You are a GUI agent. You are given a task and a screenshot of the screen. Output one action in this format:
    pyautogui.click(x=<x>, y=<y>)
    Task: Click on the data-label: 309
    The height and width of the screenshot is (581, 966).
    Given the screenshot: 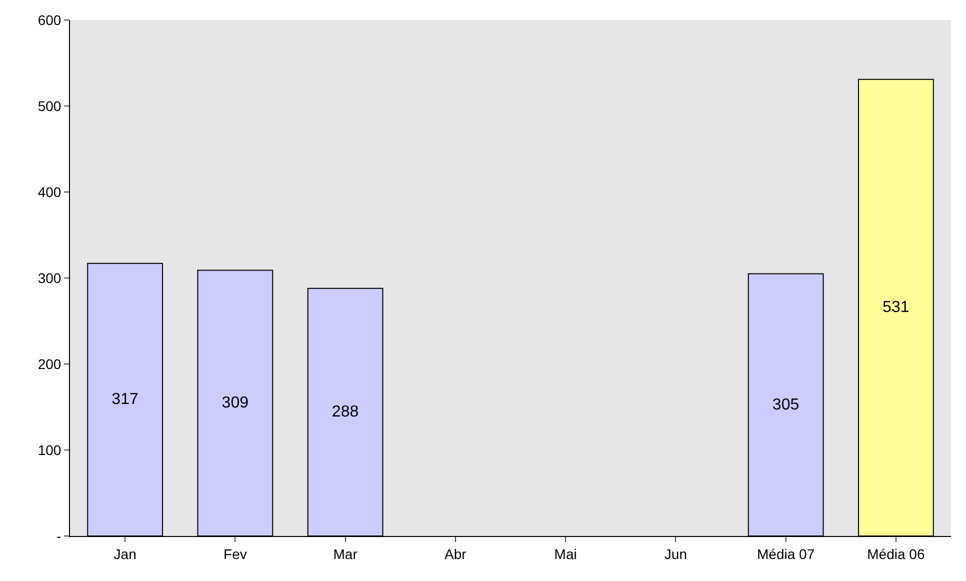 What is the action you would take?
    pyautogui.click(x=235, y=403)
    